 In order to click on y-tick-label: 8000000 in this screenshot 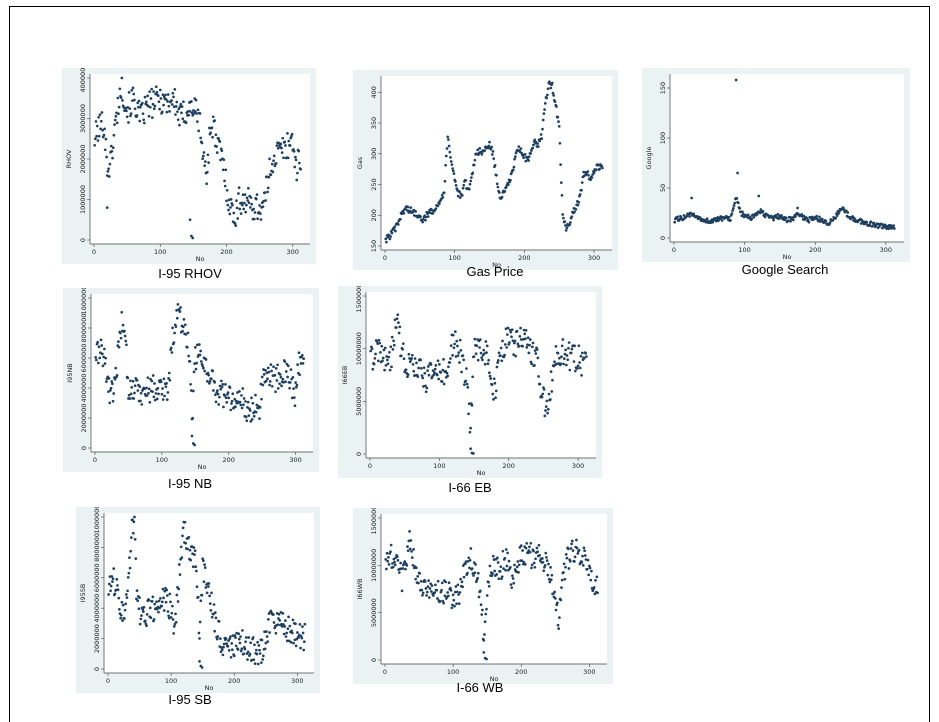, I will do `click(97, 547)`.